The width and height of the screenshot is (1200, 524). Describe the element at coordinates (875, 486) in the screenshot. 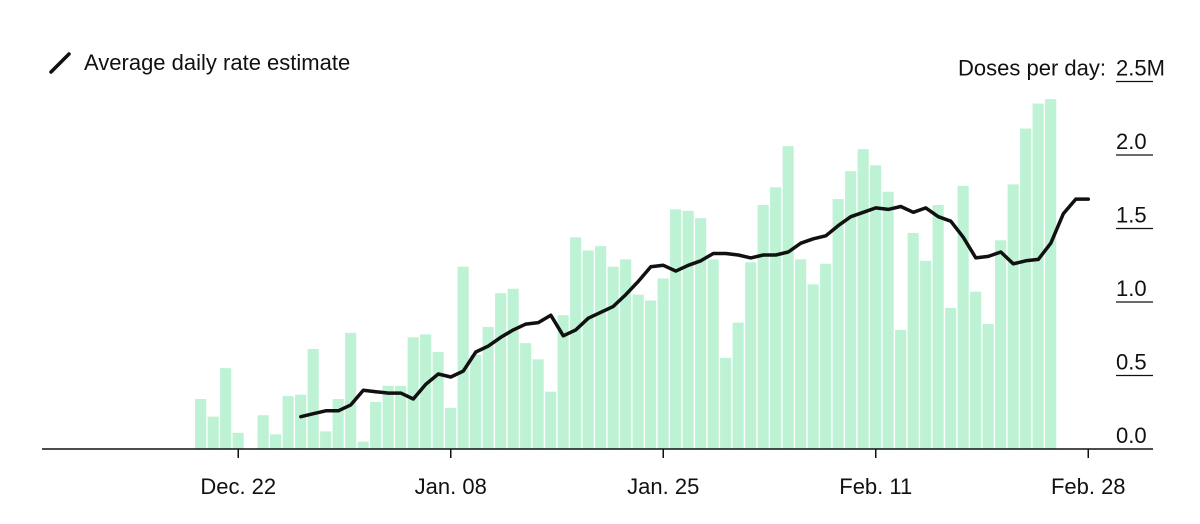

I see `x-tick-label: Feb. 11` at that location.